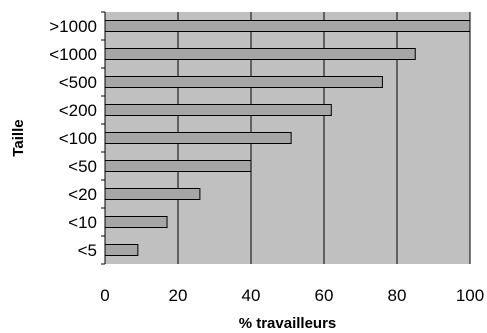  What do you see at coordinates (103, 138) in the screenshot?
I see `y-axis-ticks` at bounding box center [103, 138].